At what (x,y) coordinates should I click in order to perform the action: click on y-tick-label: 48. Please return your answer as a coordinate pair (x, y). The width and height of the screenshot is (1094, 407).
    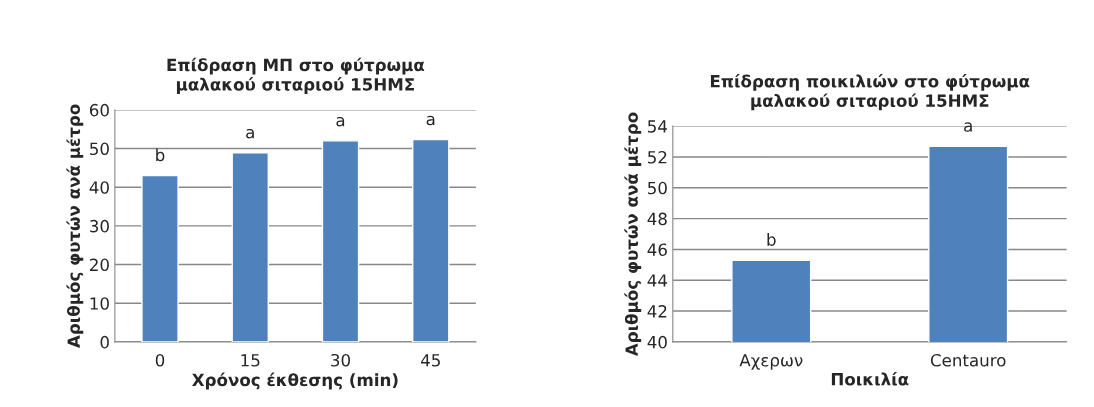
    Looking at the image, I should click on (657, 219).